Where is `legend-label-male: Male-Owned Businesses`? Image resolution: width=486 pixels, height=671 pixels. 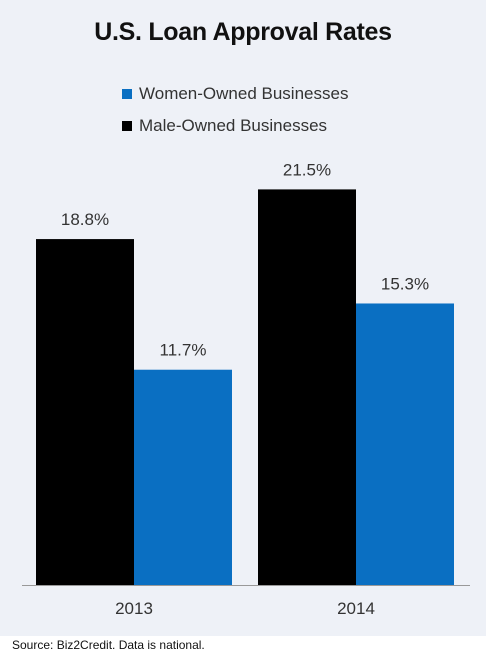 legend-label-male: Male-Owned Businesses is located at coordinates (233, 125).